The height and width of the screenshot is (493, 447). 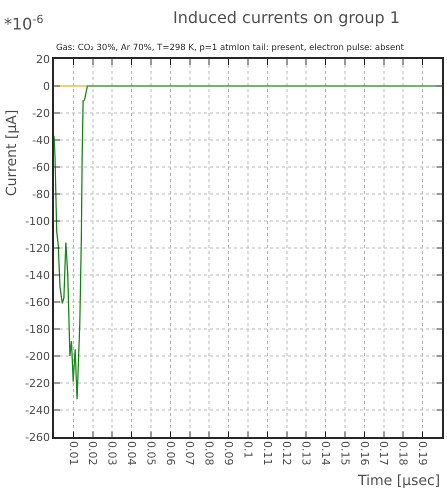 I want to click on x-tick-label: 0.17, so click(x=383, y=453).